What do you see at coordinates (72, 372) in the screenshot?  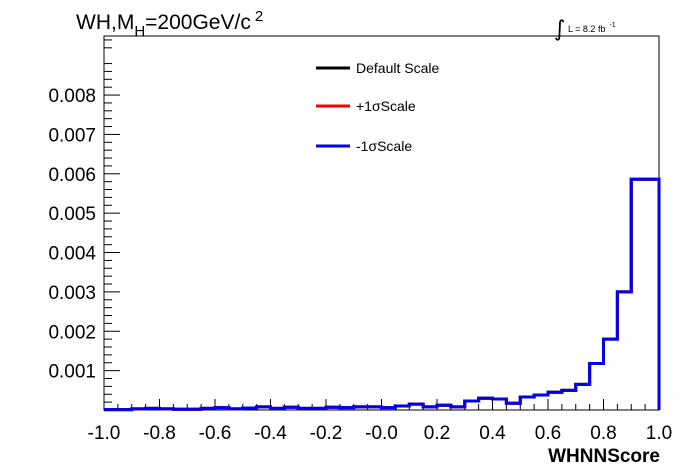 I see `y-tick-label: 0.001` at bounding box center [72, 372].